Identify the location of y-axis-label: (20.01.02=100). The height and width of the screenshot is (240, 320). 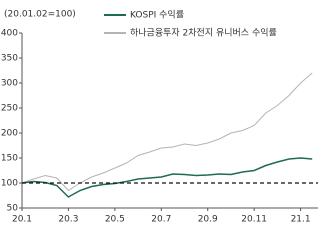
(40, 15).